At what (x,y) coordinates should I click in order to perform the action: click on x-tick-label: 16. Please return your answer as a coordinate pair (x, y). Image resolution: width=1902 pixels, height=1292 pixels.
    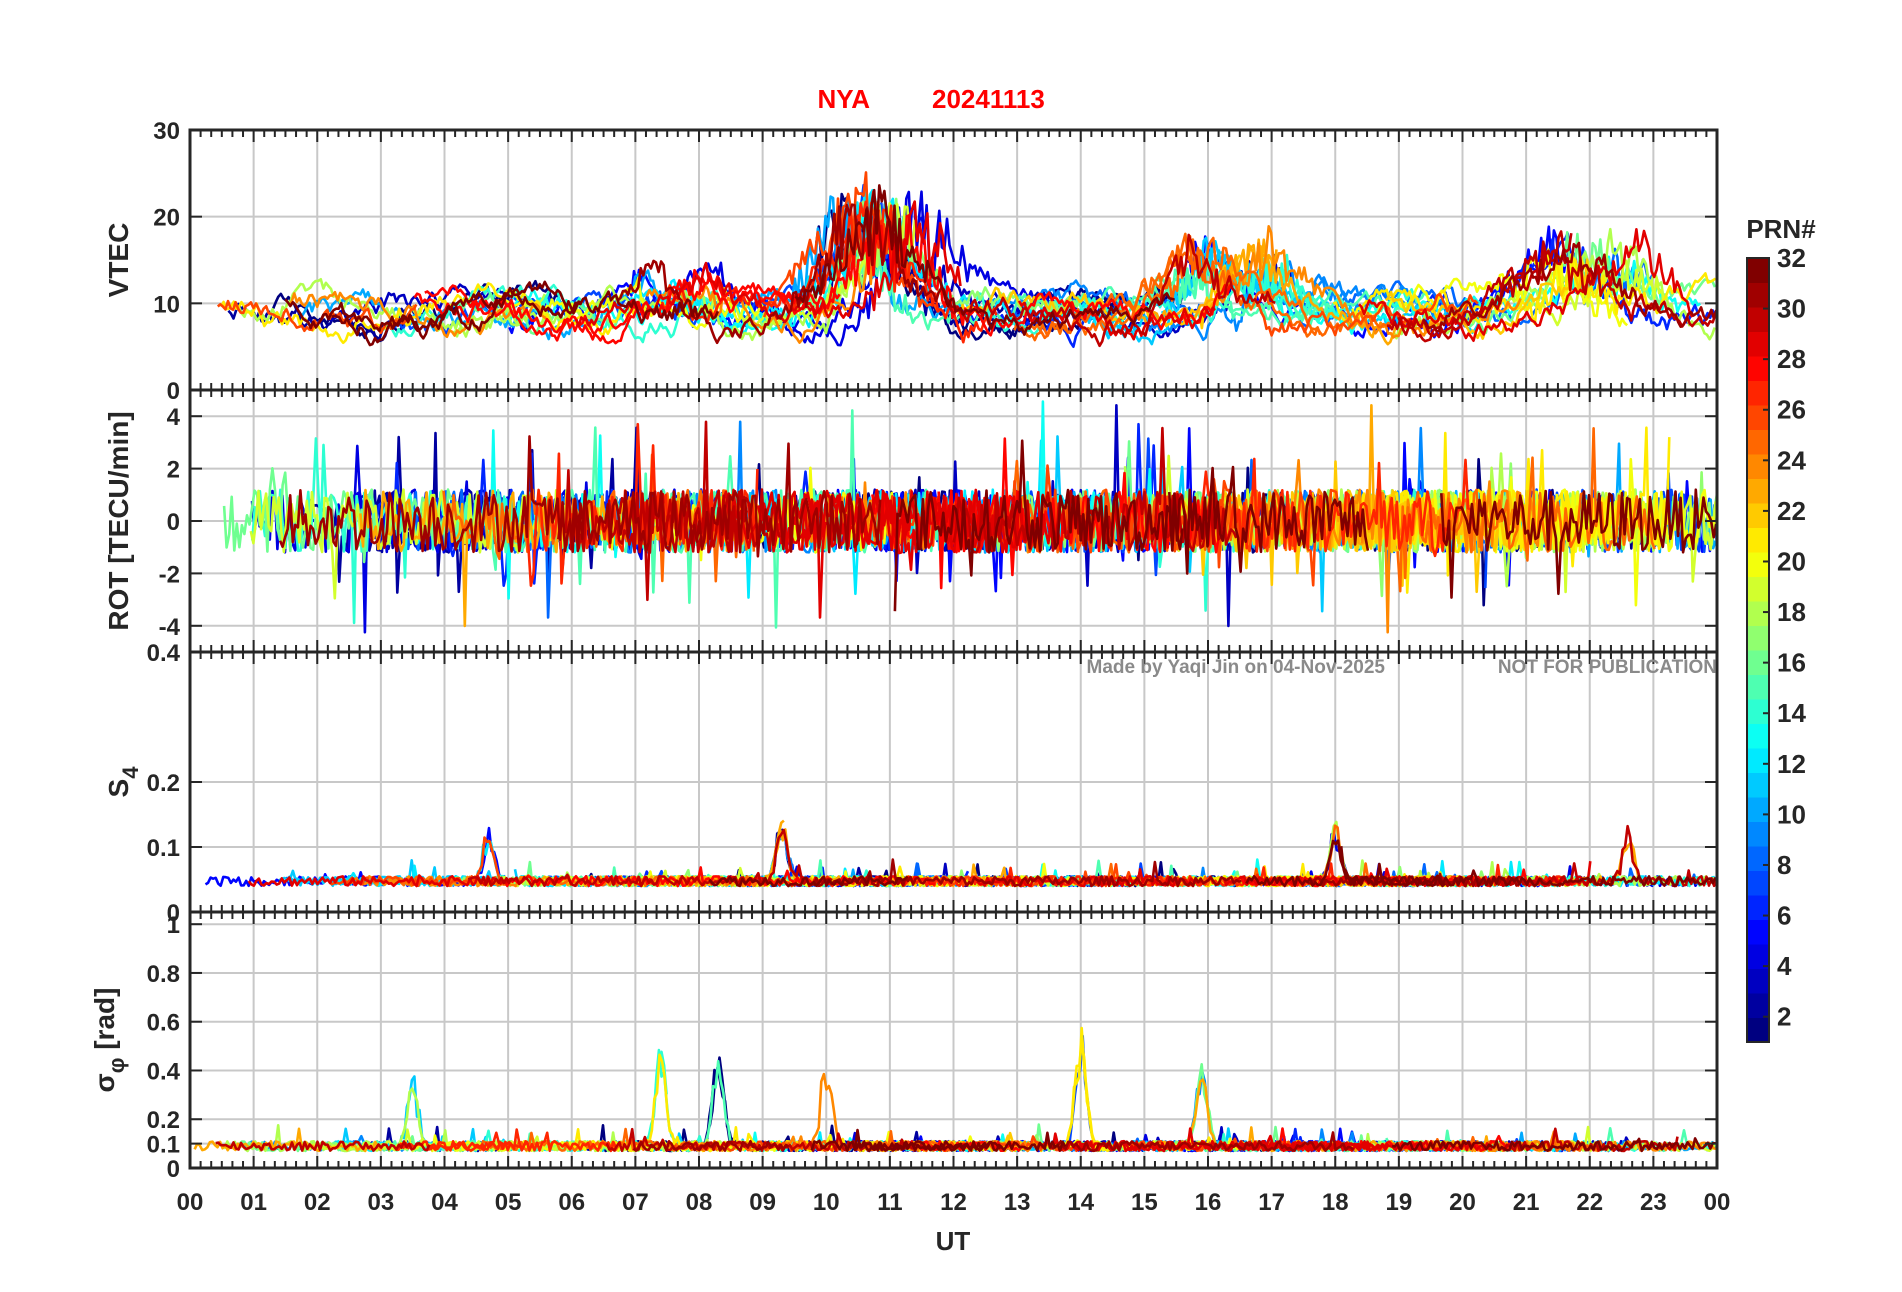
    Looking at the image, I should click on (1208, 1202).